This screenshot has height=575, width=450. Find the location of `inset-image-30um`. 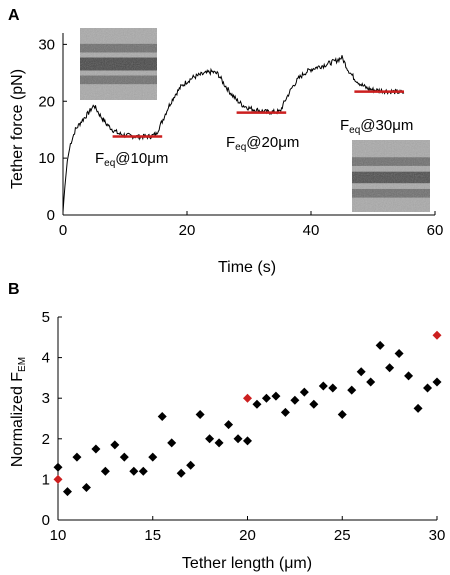

inset-image-30um is located at coordinates (391, 176).